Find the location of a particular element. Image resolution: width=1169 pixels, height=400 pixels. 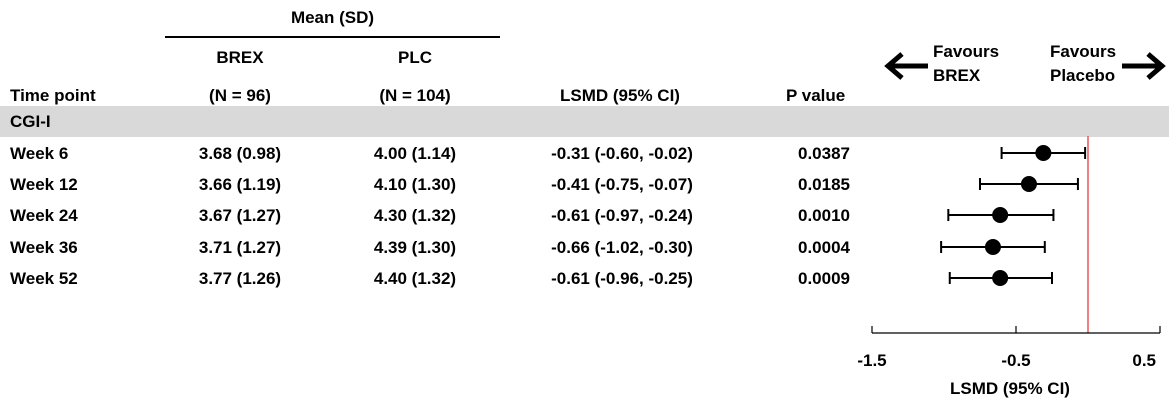

row-plc-value: 4.39 (1.30) is located at coordinates (415, 247).